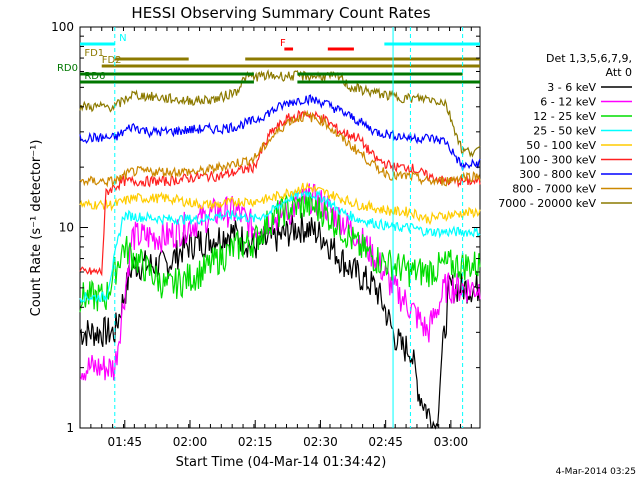  I want to click on legend-label: 50 - 100 keV, so click(561, 145).